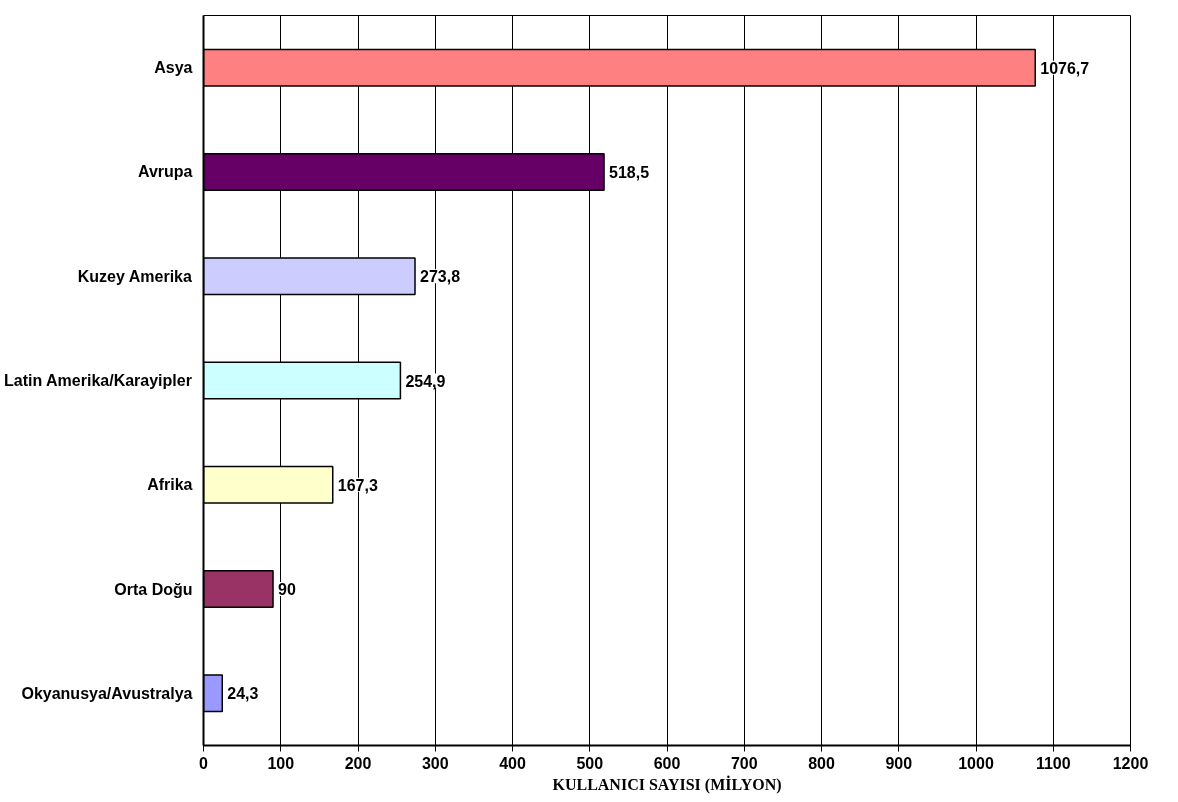  Describe the element at coordinates (97, 380) in the screenshot. I see `y-tick-label: Latin Amerika/Karayipler` at that location.